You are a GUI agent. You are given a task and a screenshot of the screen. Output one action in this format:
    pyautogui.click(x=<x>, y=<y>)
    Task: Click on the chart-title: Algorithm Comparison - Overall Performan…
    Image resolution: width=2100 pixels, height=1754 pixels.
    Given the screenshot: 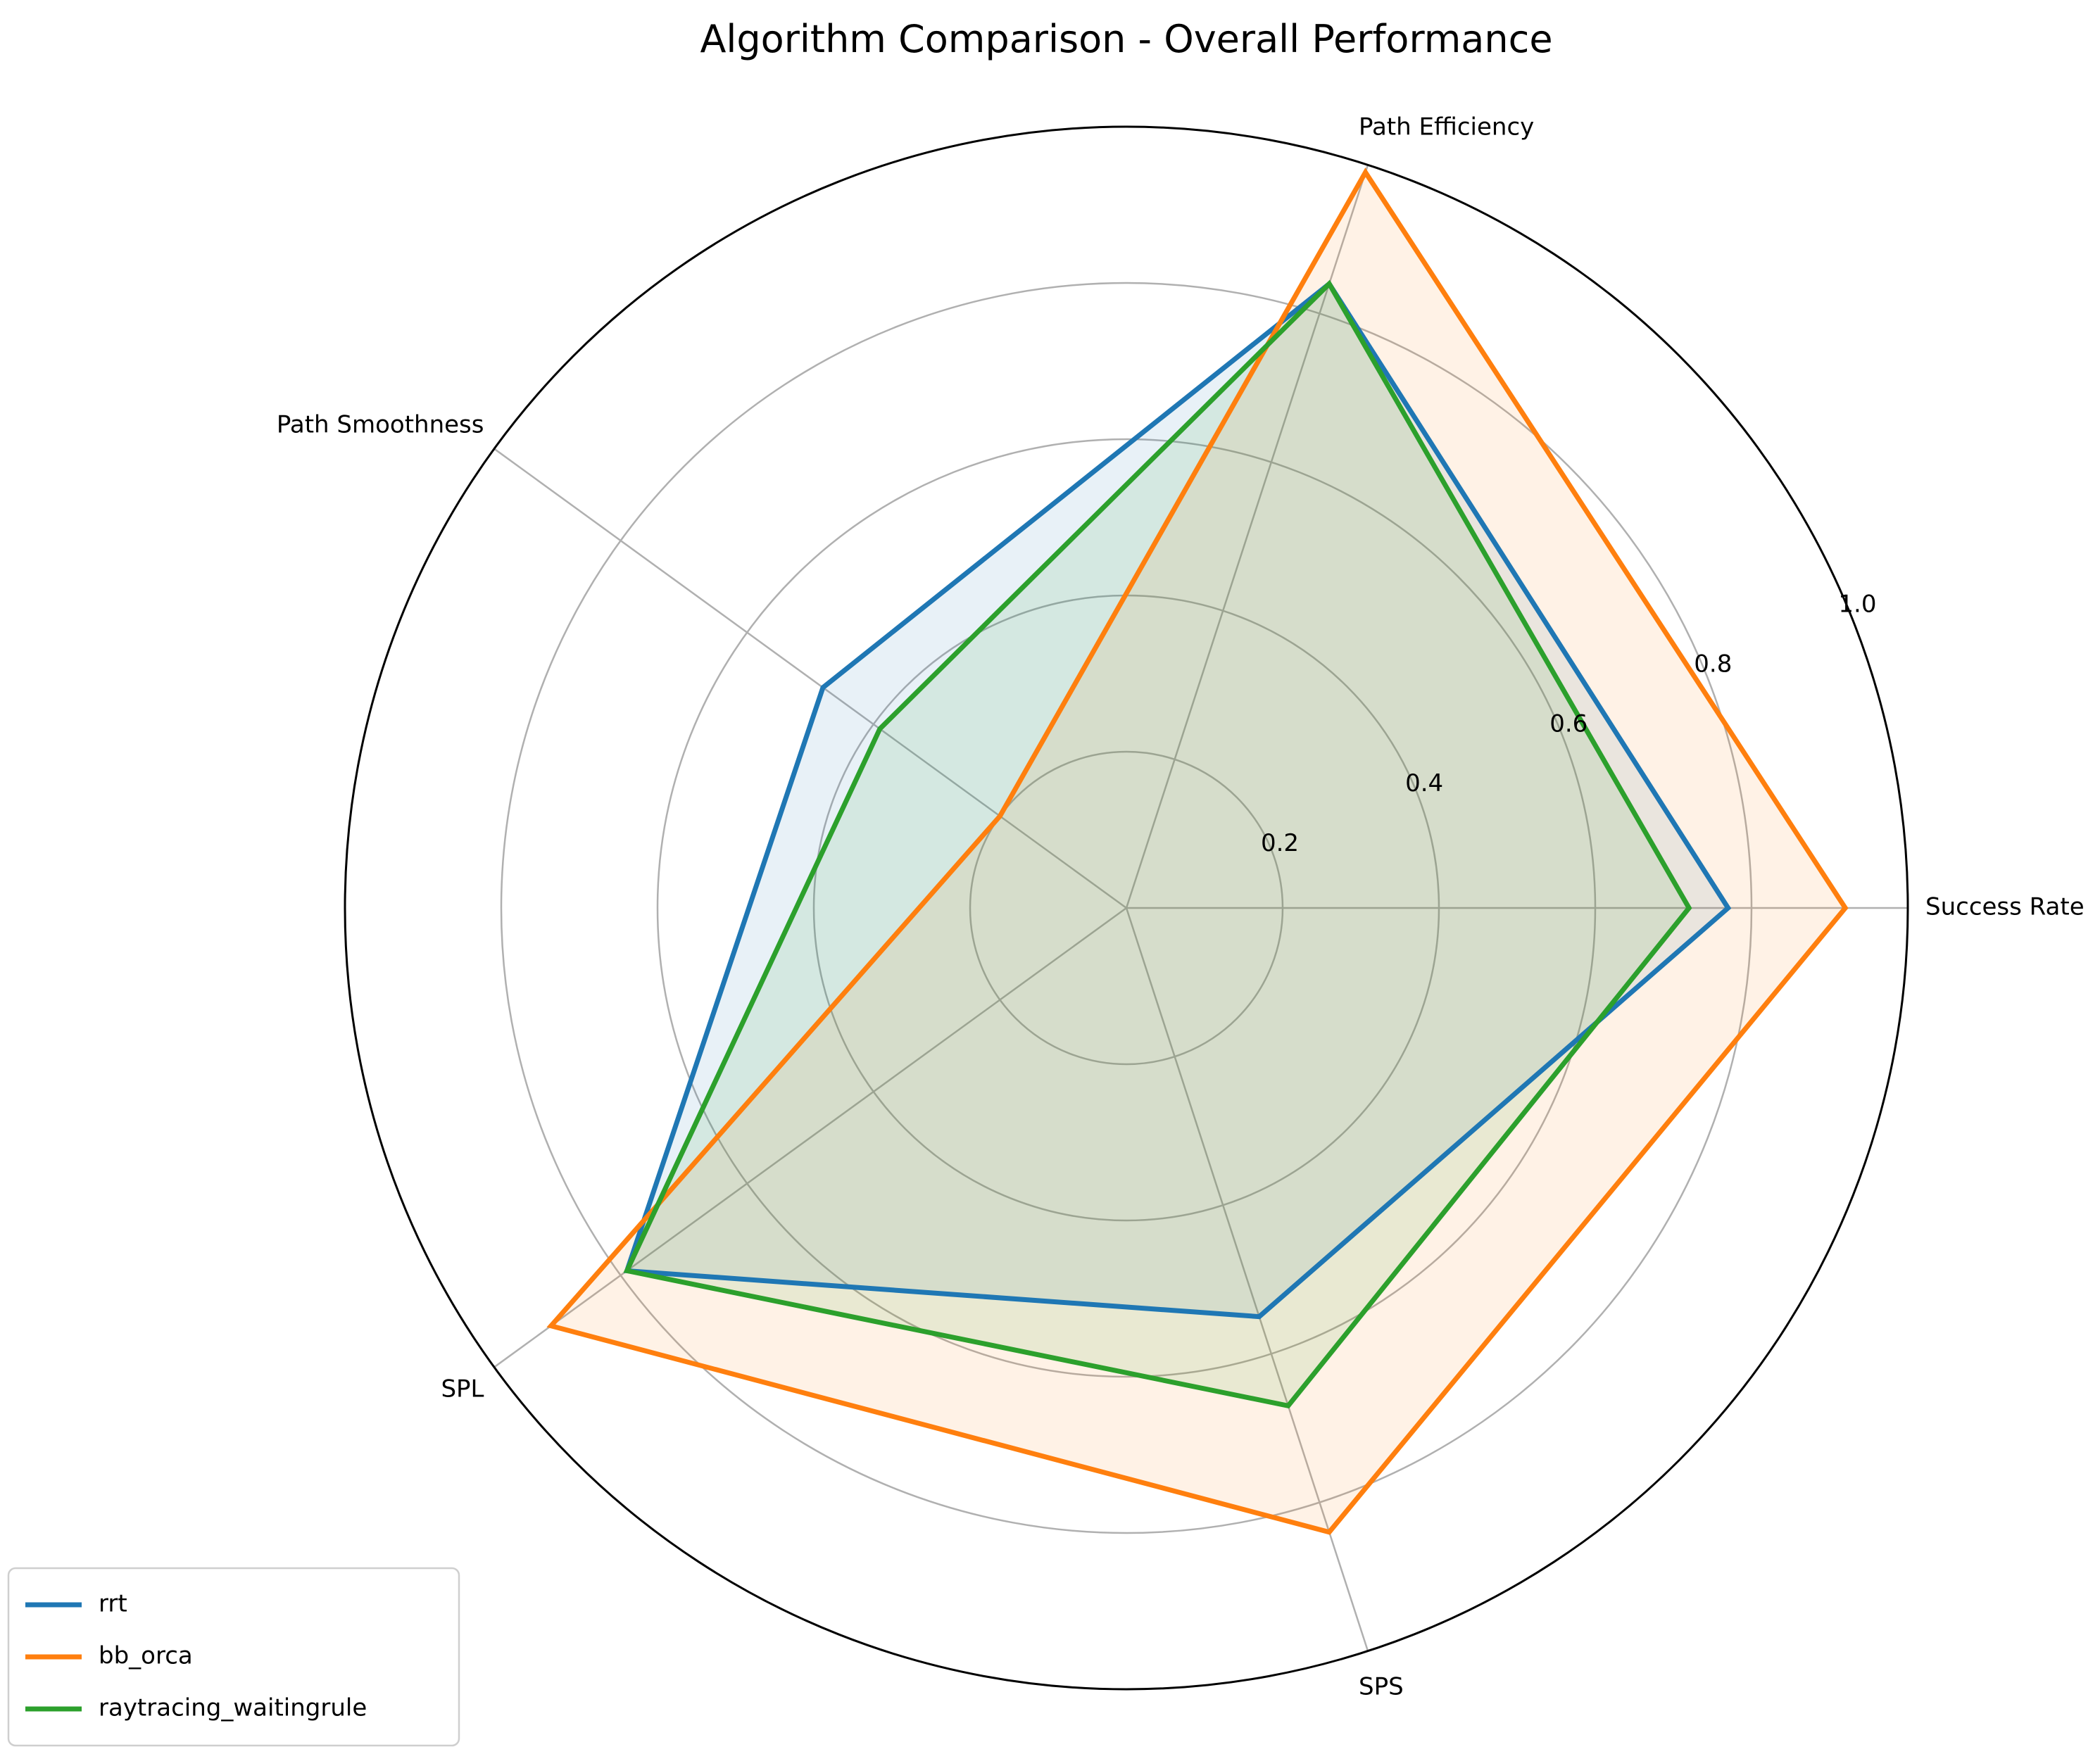 What is the action you would take?
    pyautogui.click(x=1126, y=39)
    